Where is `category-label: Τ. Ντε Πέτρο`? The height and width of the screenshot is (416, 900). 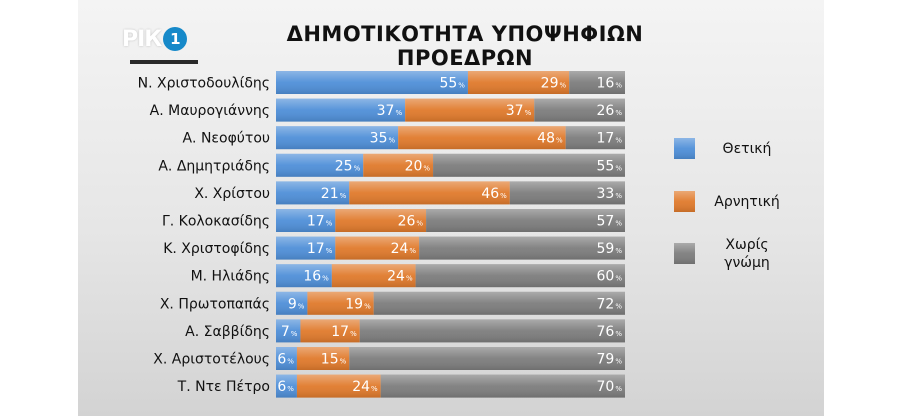
category-label: Τ. Ντε Πέτρο is located at coordinates (223, 387).